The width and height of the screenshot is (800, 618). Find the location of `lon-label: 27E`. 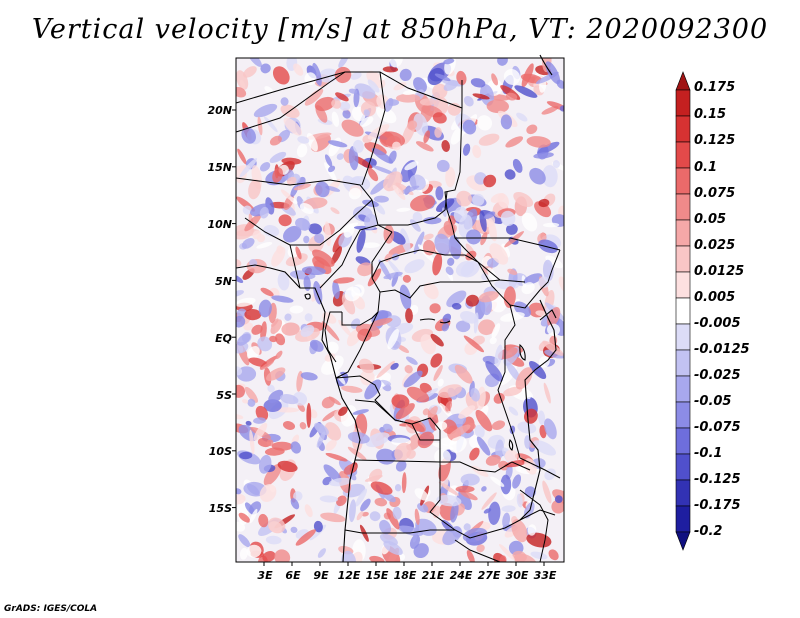

lon-label: 27E is located at coordinates (489, 575).